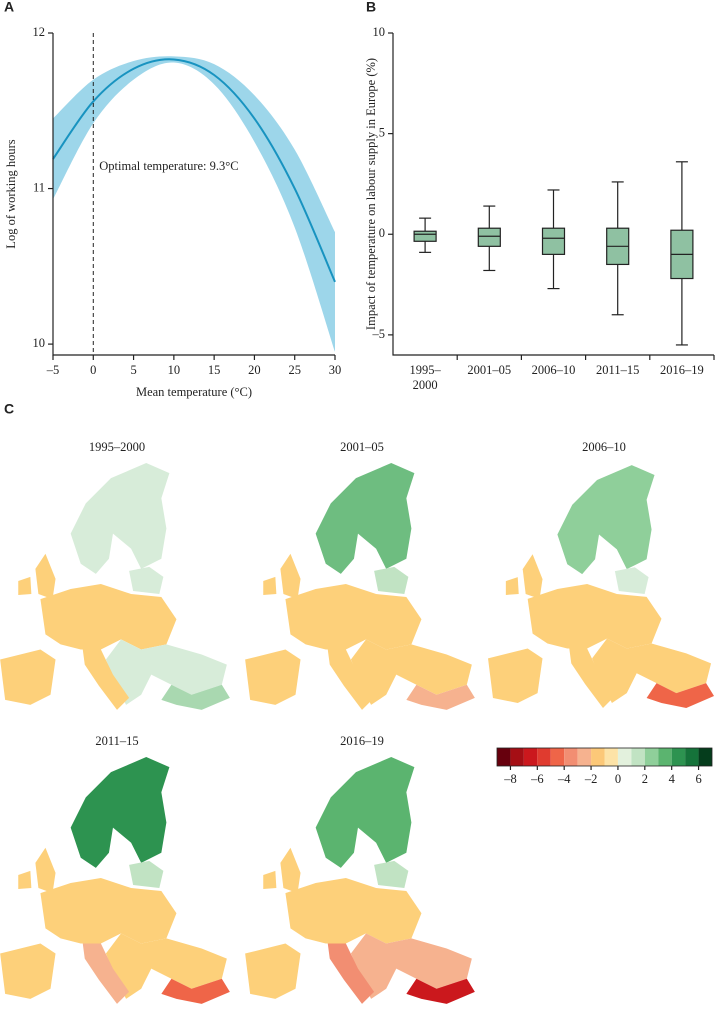 The image size is (716, 1016). Describe the element at coordinates (489, 370) in the screenshot. I see `x-tick-label: 2001–05` at that location.